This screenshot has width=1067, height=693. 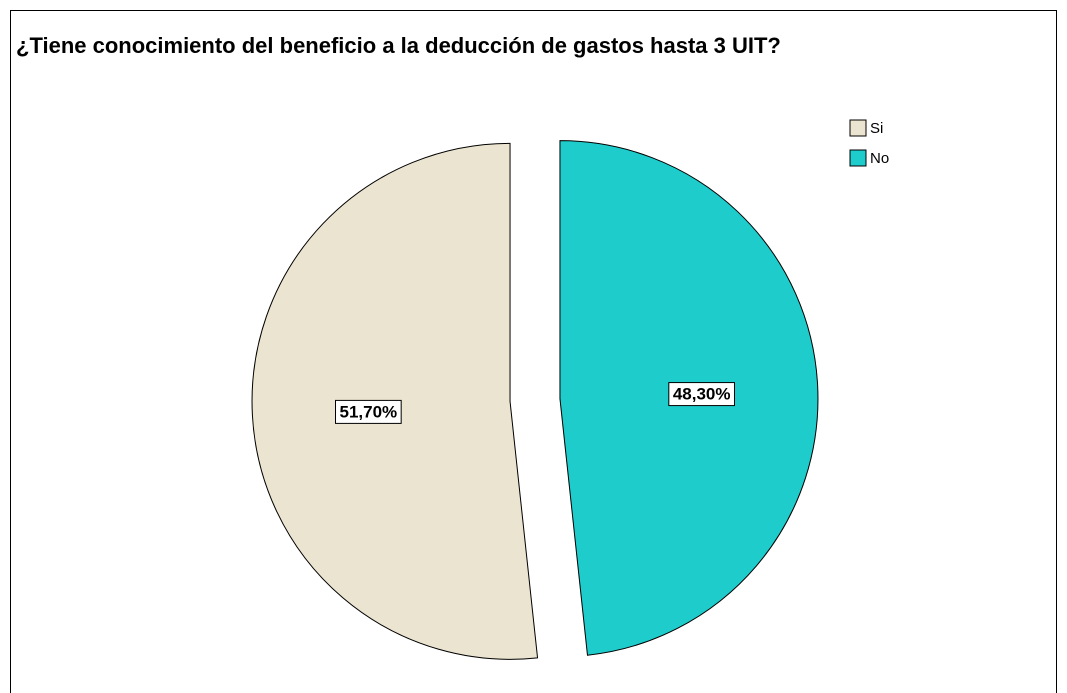 What do you see at coordinates (879, 158) in the screenshot?
I see `legend-label: No` at bounding box center [879, 158].